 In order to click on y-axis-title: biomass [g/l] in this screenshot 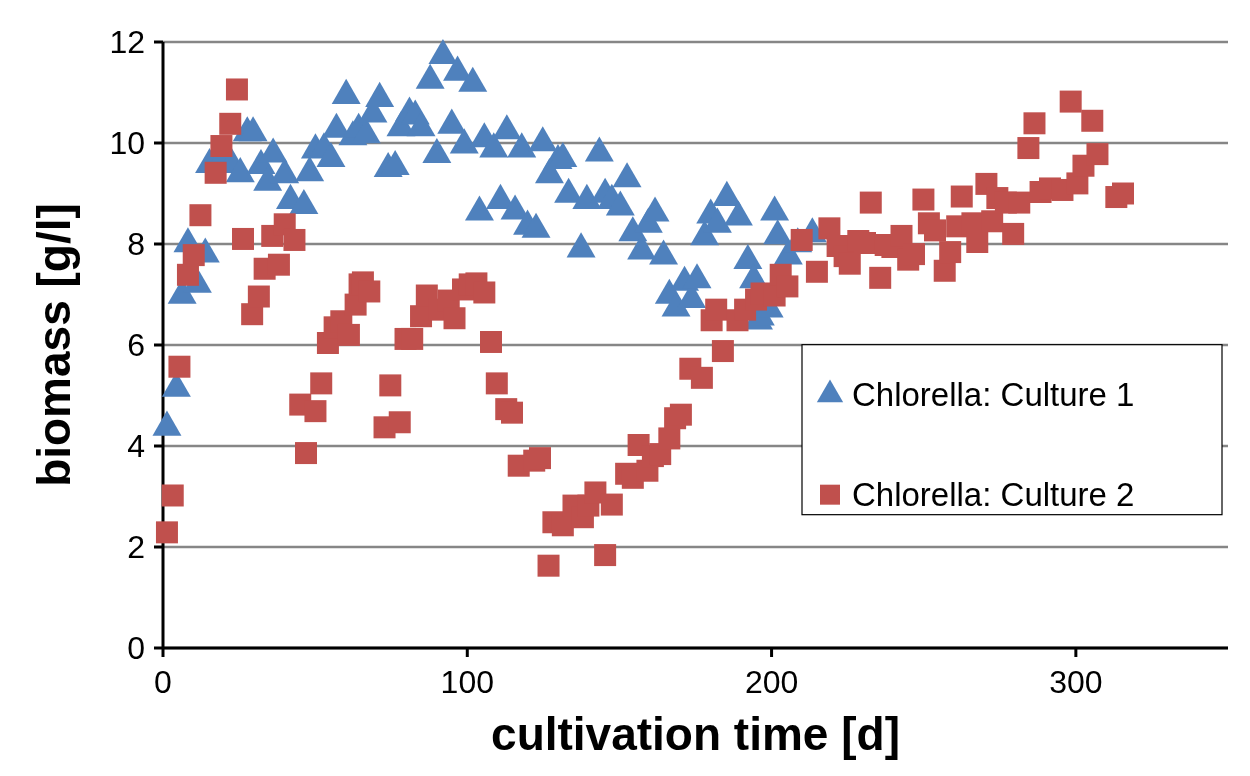, I will do `click(54, 345)`.